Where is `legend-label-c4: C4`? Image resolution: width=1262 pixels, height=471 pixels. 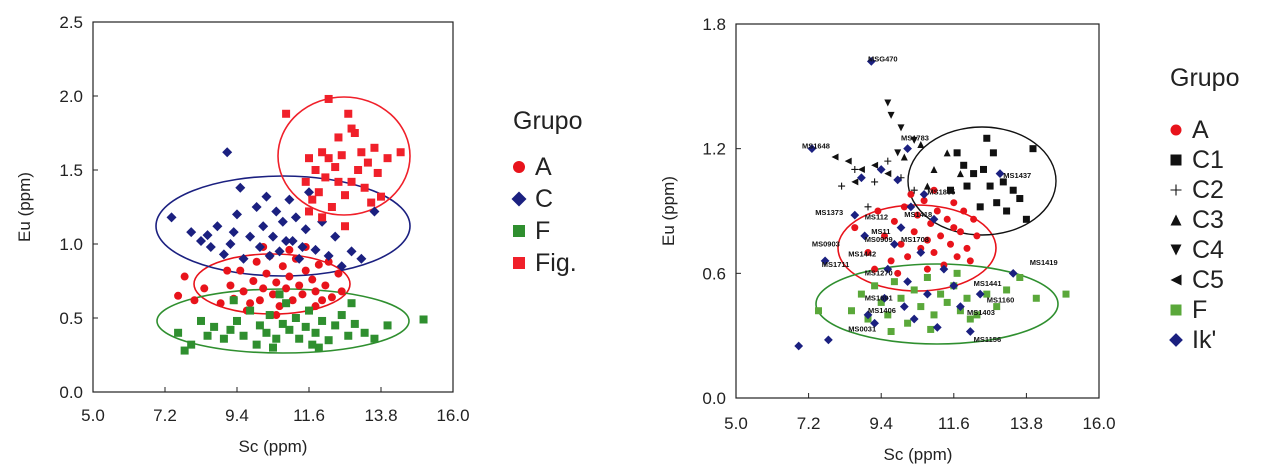 legend-label-c4: C4 is located at coordinates (1208, 250).